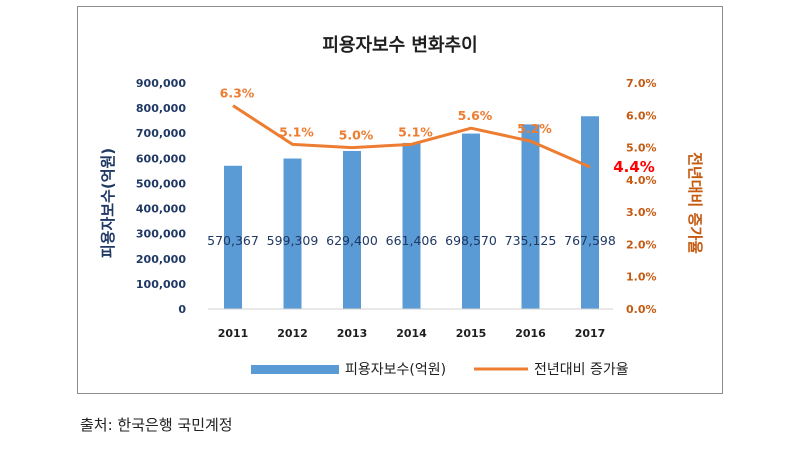 This screenshot has height=449, width=800. Describe the element at coordinates (161, 83) in the screenshot. I see `y-tick-label: 900,000` at that location.